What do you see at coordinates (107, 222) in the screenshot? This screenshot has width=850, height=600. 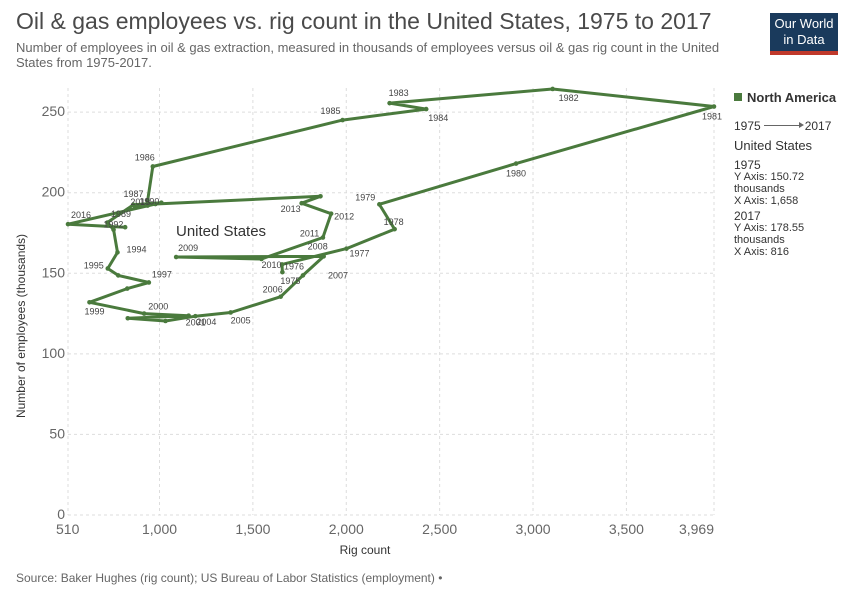 I see `data-point-1992` at bounding box center [107, 222].